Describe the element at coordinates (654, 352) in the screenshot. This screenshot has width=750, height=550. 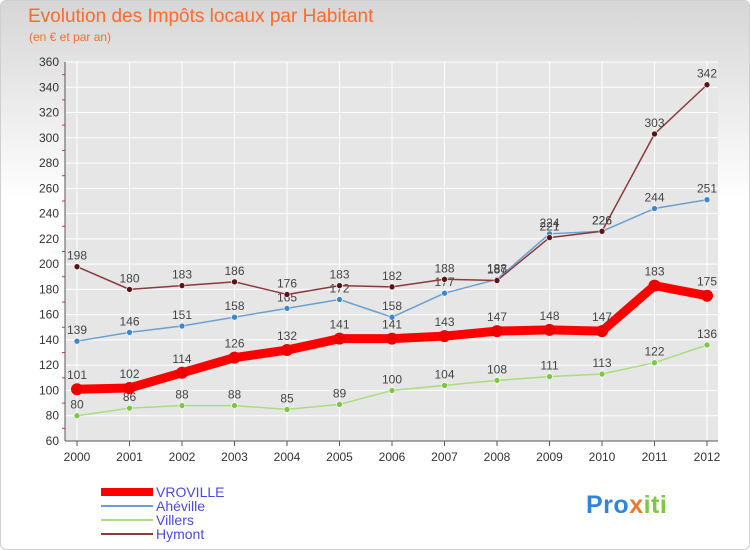
I see `data-label-villers: 122` at that location.